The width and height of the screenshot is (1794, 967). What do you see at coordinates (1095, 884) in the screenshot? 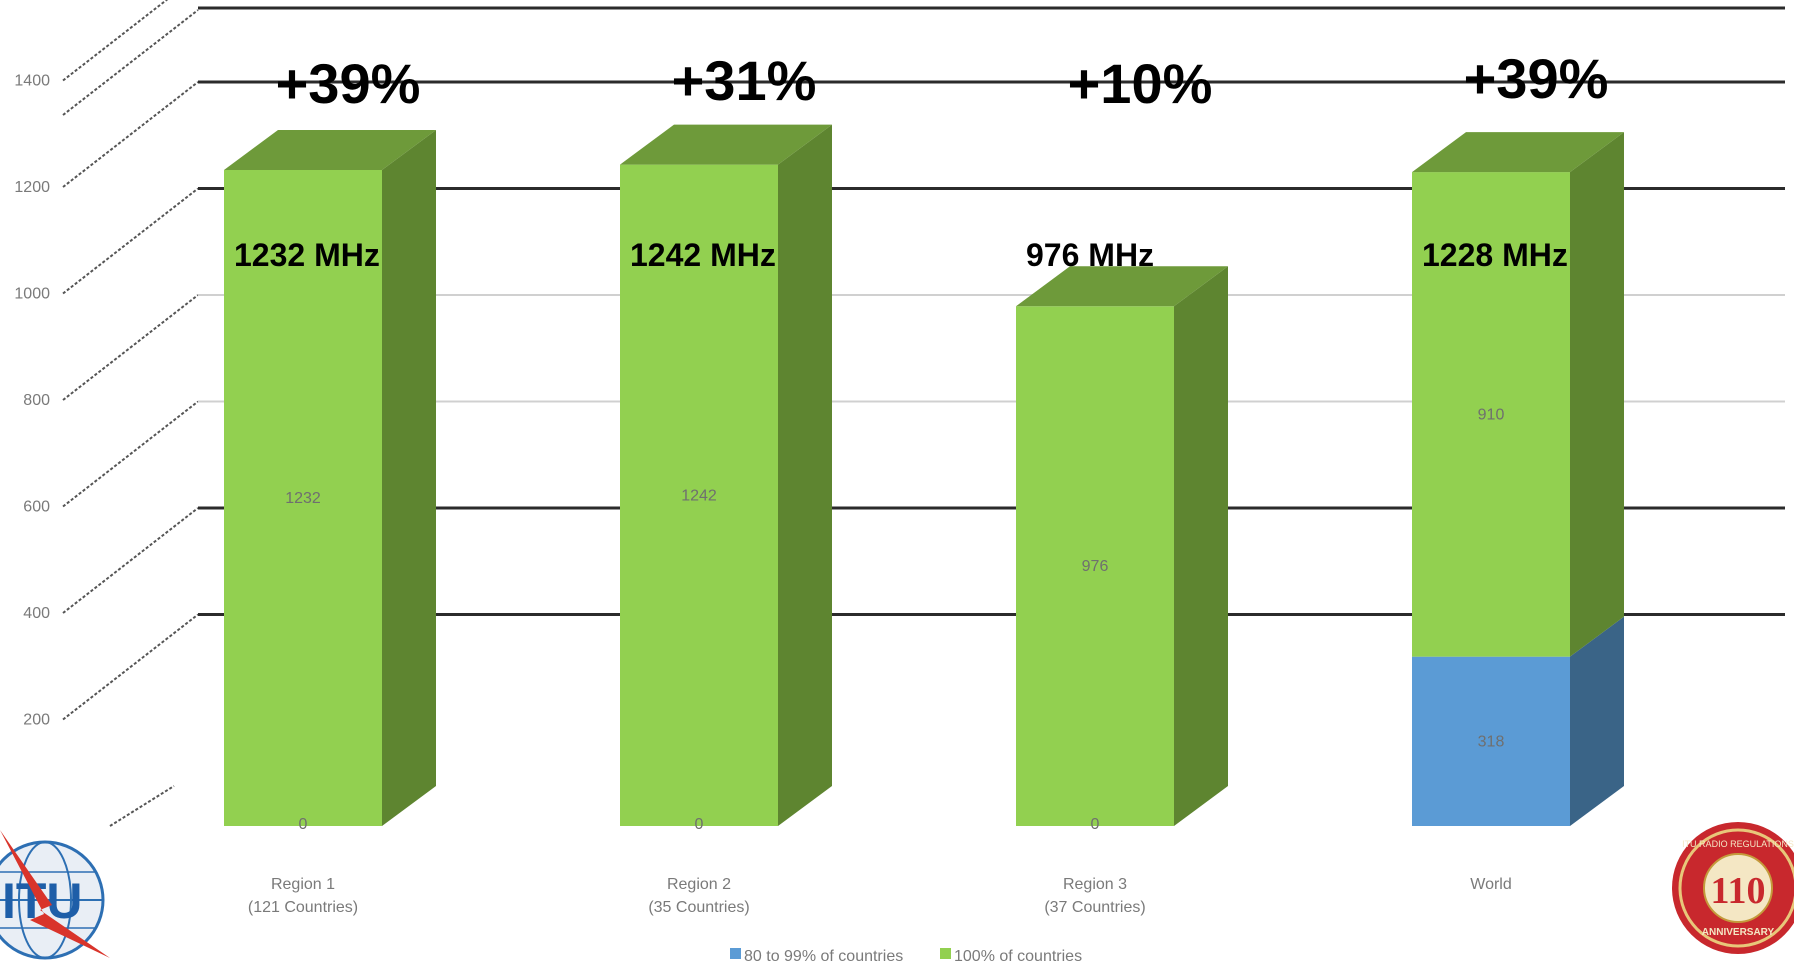
I see `category-label-2-0: Region 3` at bounding box center [1095, 884].